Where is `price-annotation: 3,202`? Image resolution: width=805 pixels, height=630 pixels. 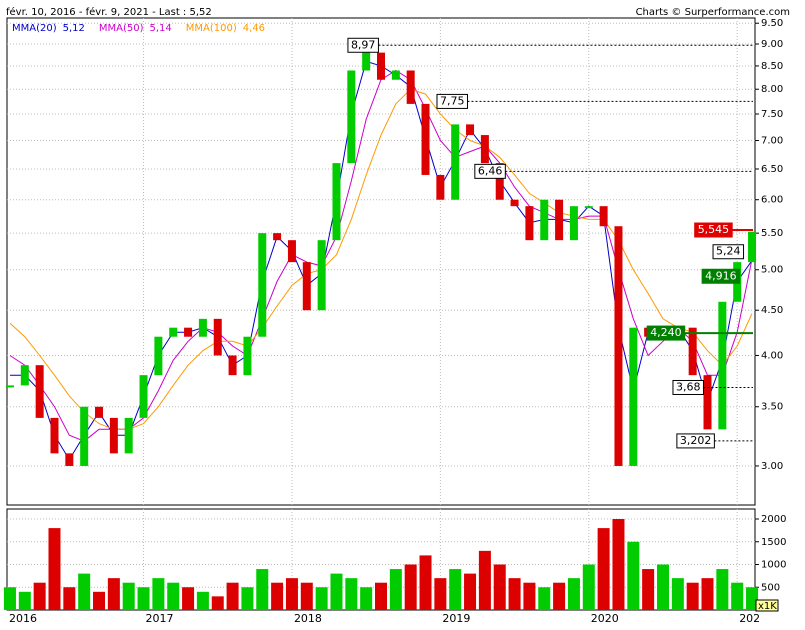
price-annotation: 3,202 is located at coordinates (714, 441).